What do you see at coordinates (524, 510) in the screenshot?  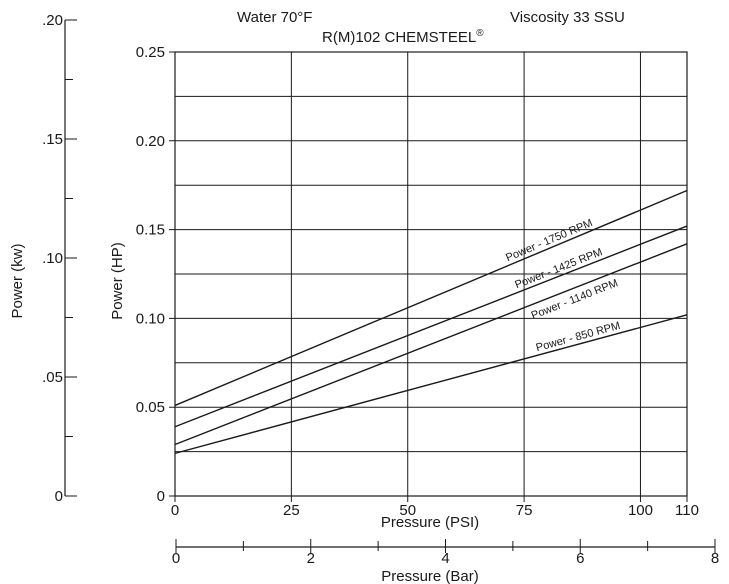 I see `x-tick-label: 75` at bounding box center [524, 510].